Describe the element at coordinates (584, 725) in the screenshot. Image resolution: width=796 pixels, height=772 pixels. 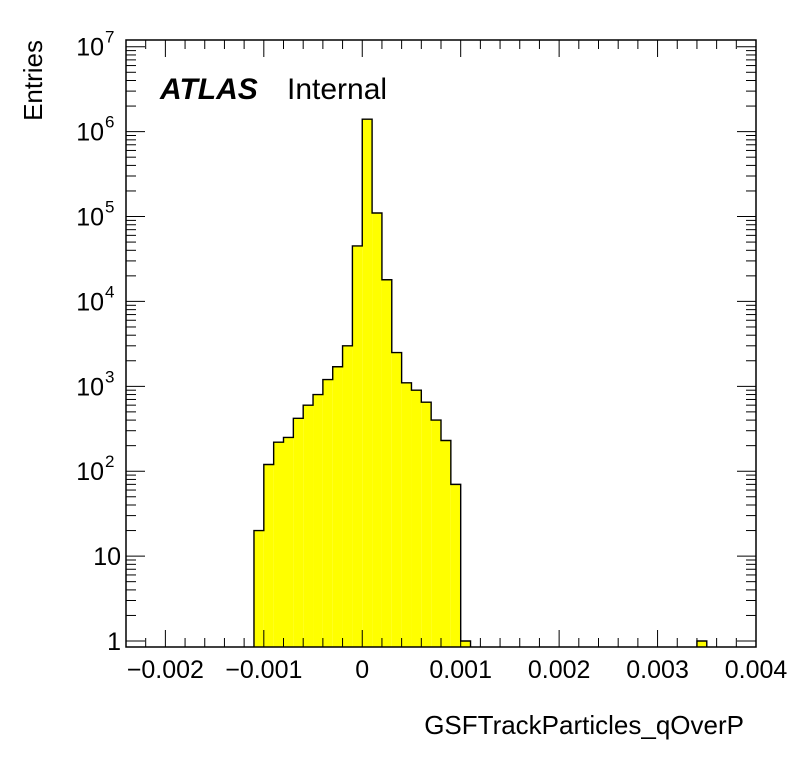
I see `x-axis-title: GSFTrackParticles_qOverP` at that location.